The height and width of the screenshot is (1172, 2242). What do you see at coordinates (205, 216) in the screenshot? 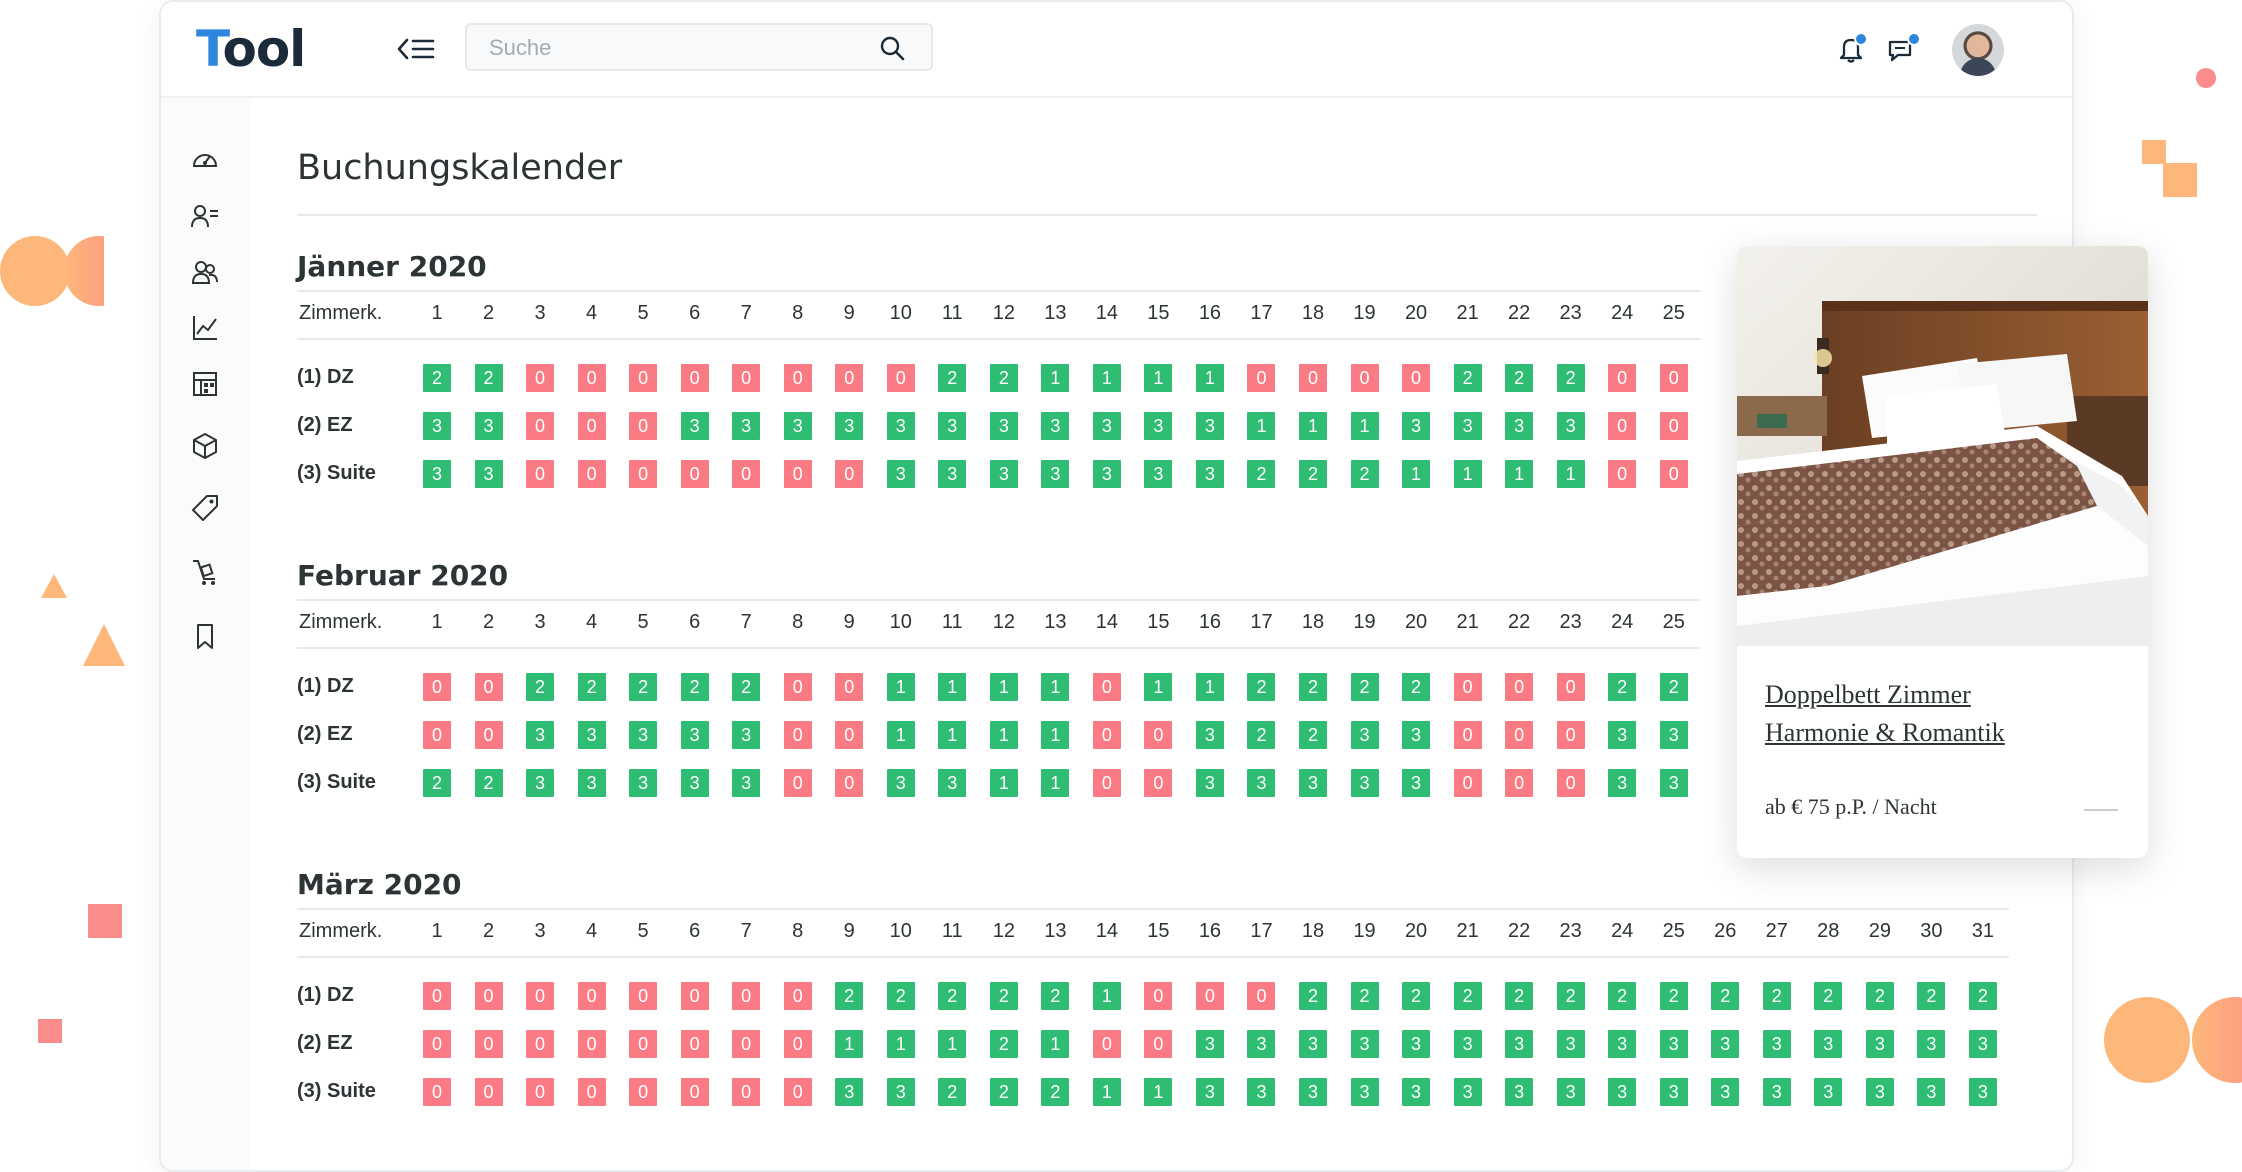
I see `guest-list-icon` at bounding box center [205, 216].